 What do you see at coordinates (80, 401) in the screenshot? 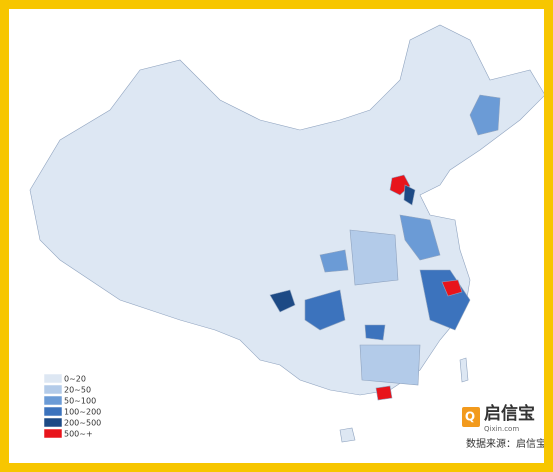
I see `legend-label: 50~100` at bounding box center [80, 401].